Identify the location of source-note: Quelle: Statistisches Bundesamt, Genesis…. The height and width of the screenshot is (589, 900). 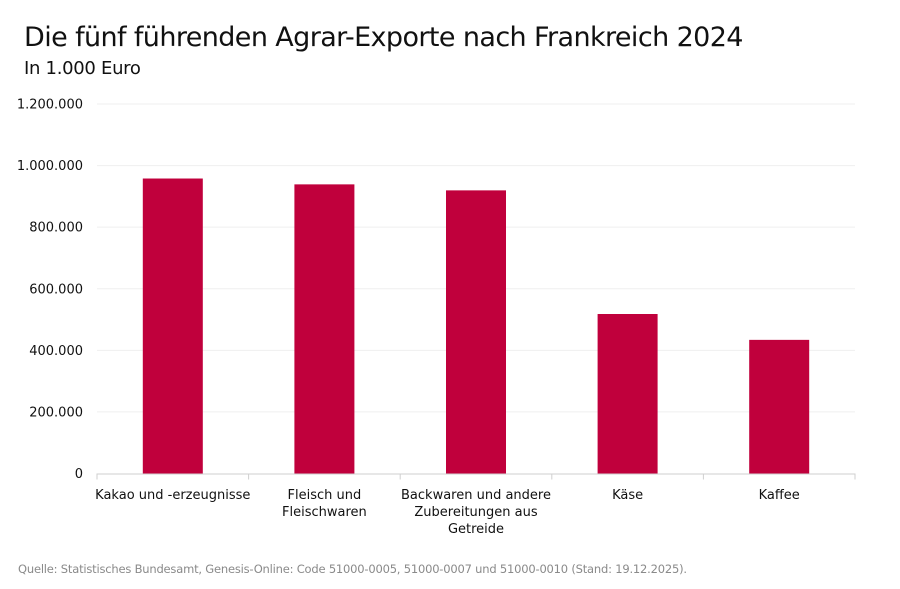
(352, 569).